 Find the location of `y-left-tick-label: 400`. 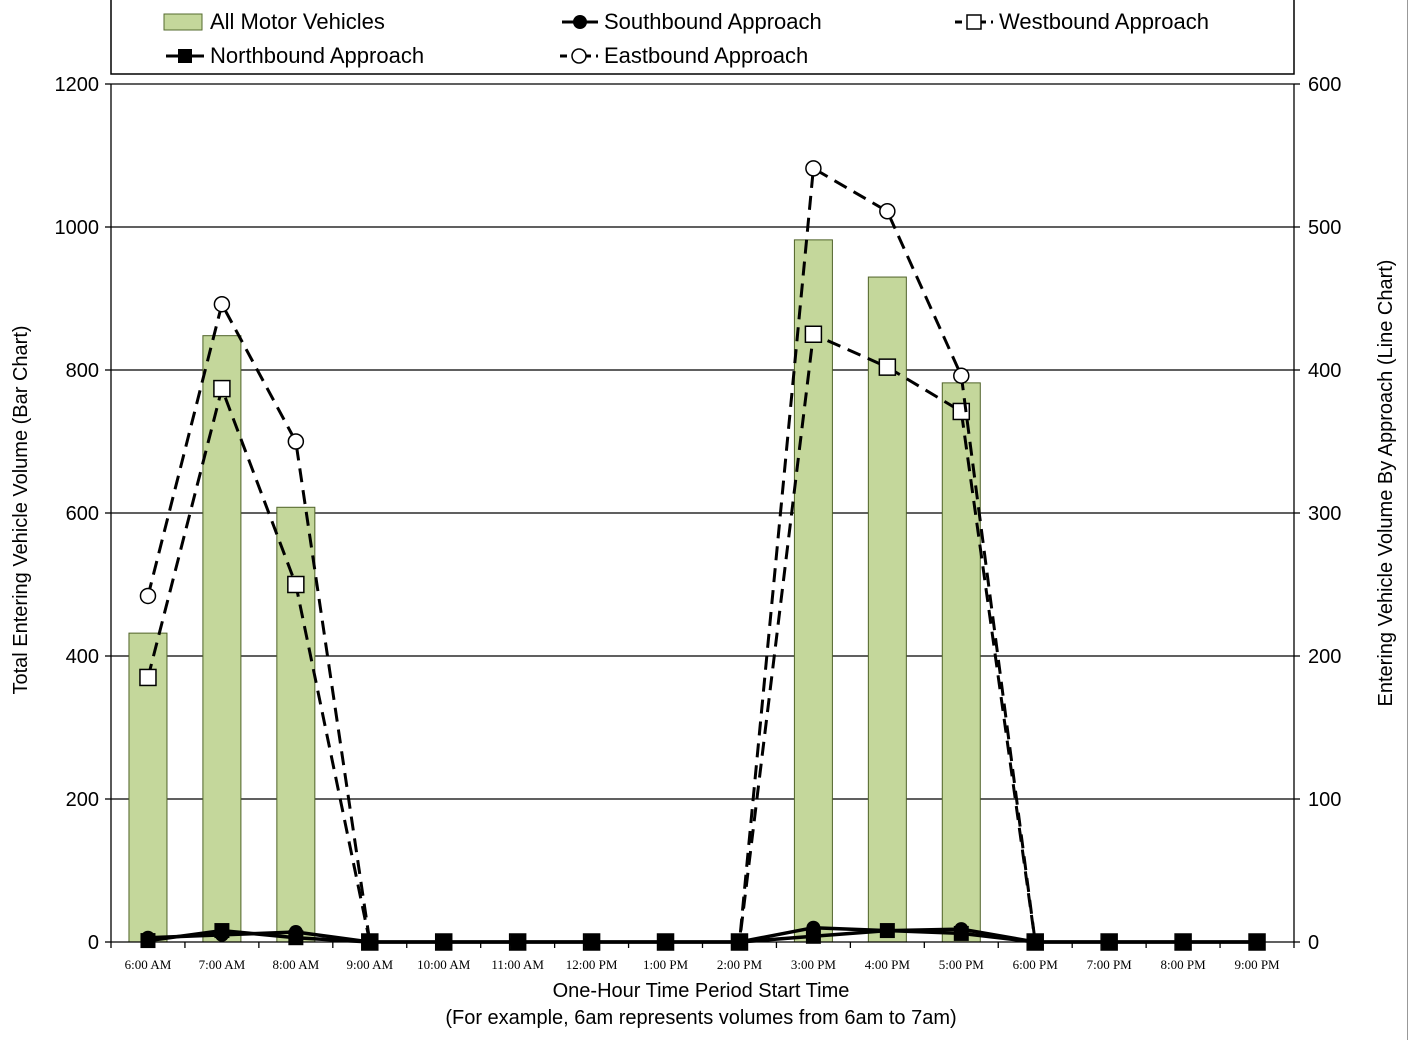

y-left-tick-label: 400 is located at coordinates (82, 657).